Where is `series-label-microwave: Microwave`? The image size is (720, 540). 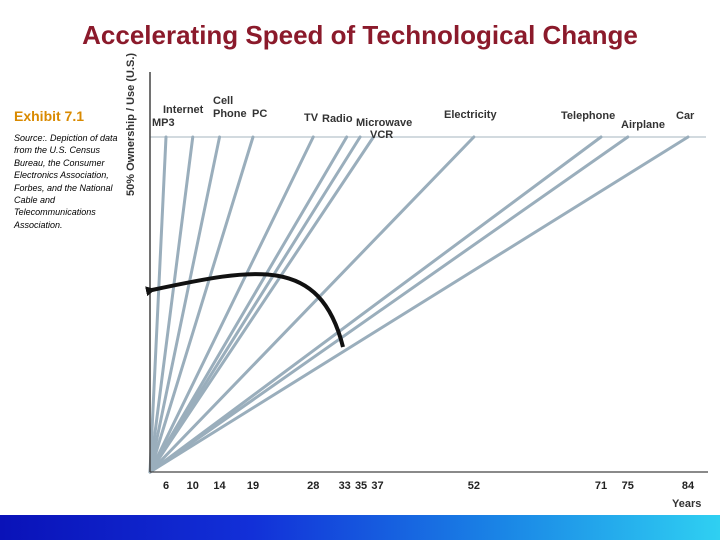
series-label-microwave: Microwave is located at coordinates (384, 123).